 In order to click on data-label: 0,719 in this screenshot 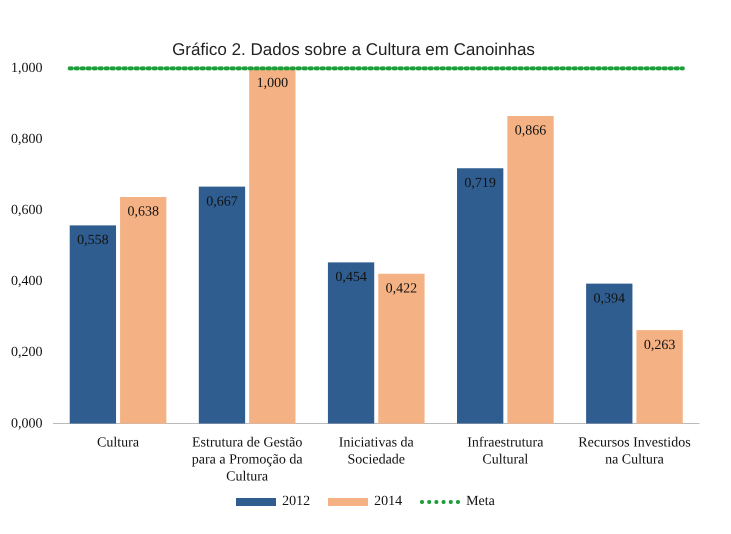, I will do `click(480, 183)`.